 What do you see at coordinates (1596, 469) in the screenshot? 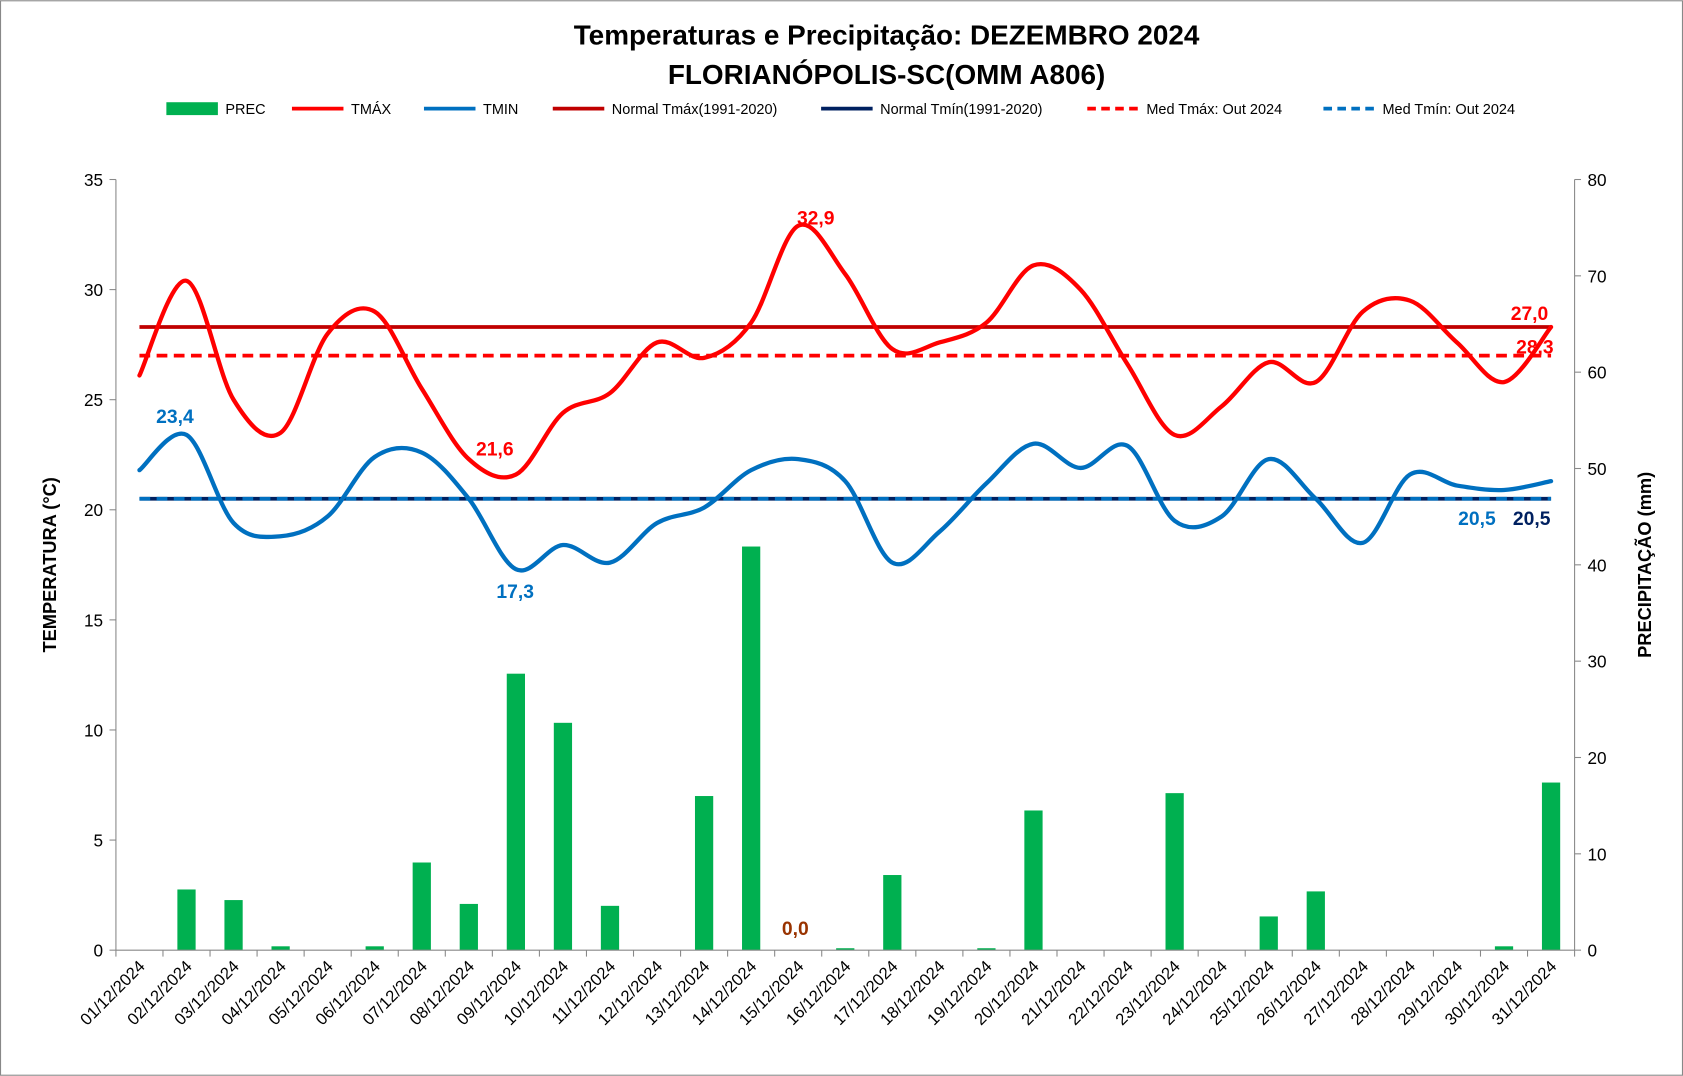
I see `y2-tick-label: 50` at bounding box center [1596, 469].